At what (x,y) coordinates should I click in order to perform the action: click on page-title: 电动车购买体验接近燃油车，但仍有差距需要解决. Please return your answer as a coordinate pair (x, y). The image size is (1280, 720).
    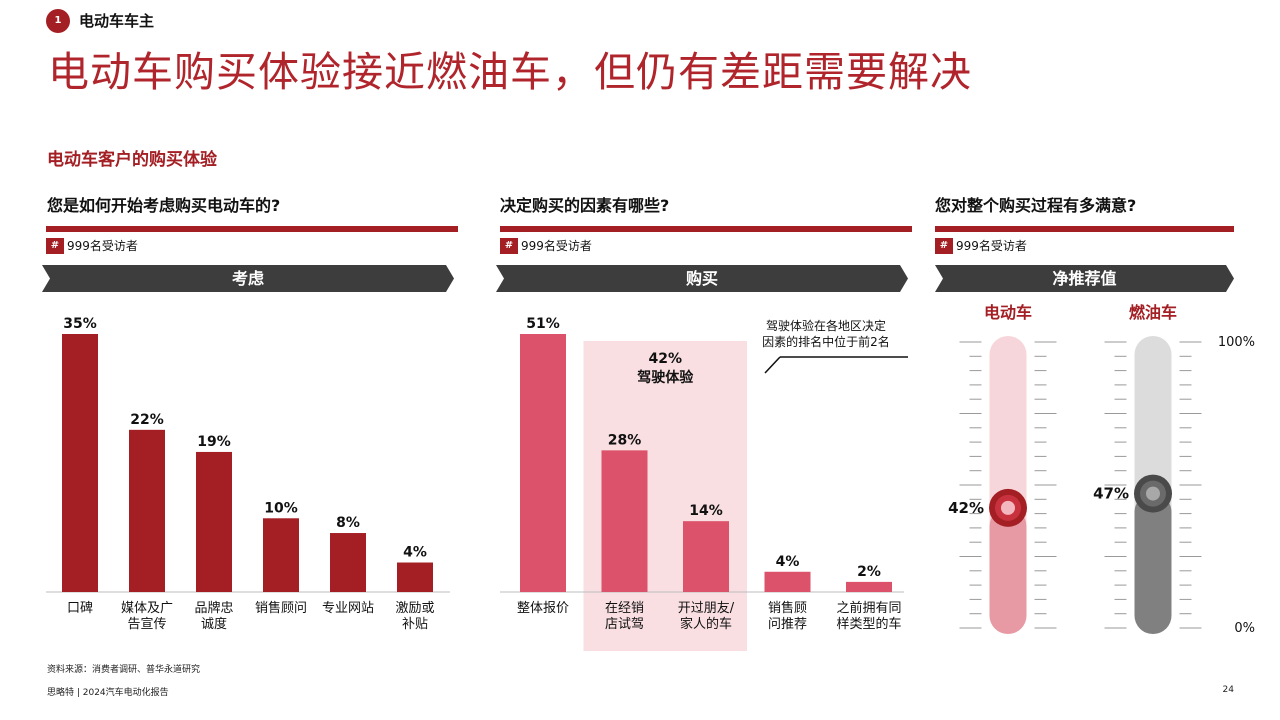
    Looking at the image, I should click on (510, 72).